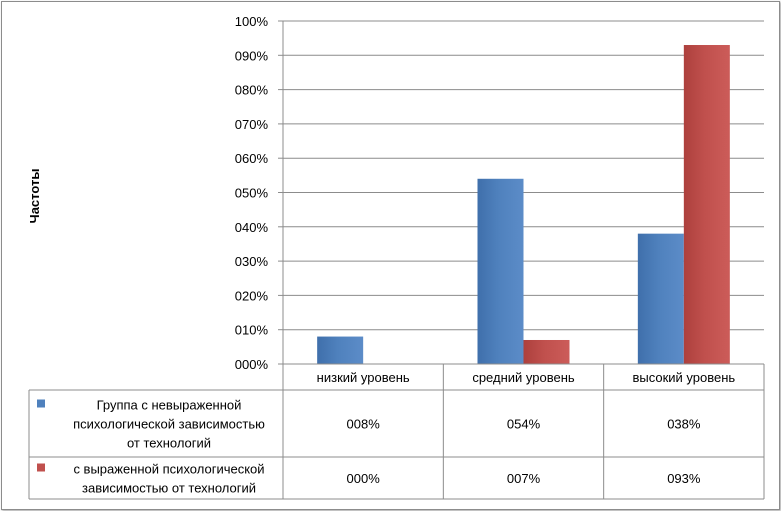 The height and width of the screenshot is (511, 781). I want to click on y-tick-label: 070%, so click(252, 124).